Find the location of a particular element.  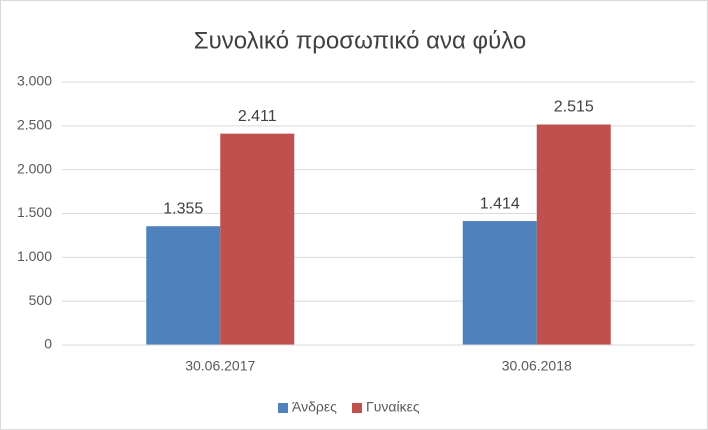

y-tick-label: 2.000 is located at coordinates (34, 168).